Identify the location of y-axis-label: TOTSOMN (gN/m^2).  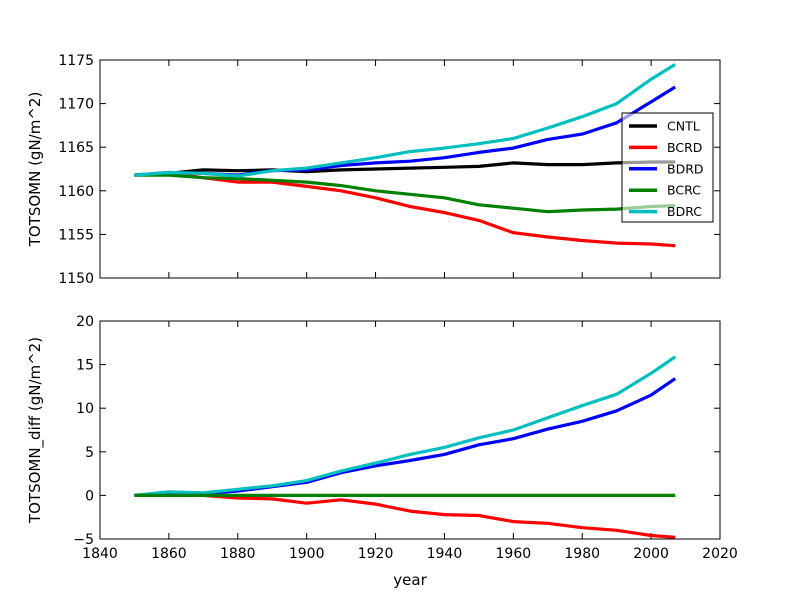
(35, 170).